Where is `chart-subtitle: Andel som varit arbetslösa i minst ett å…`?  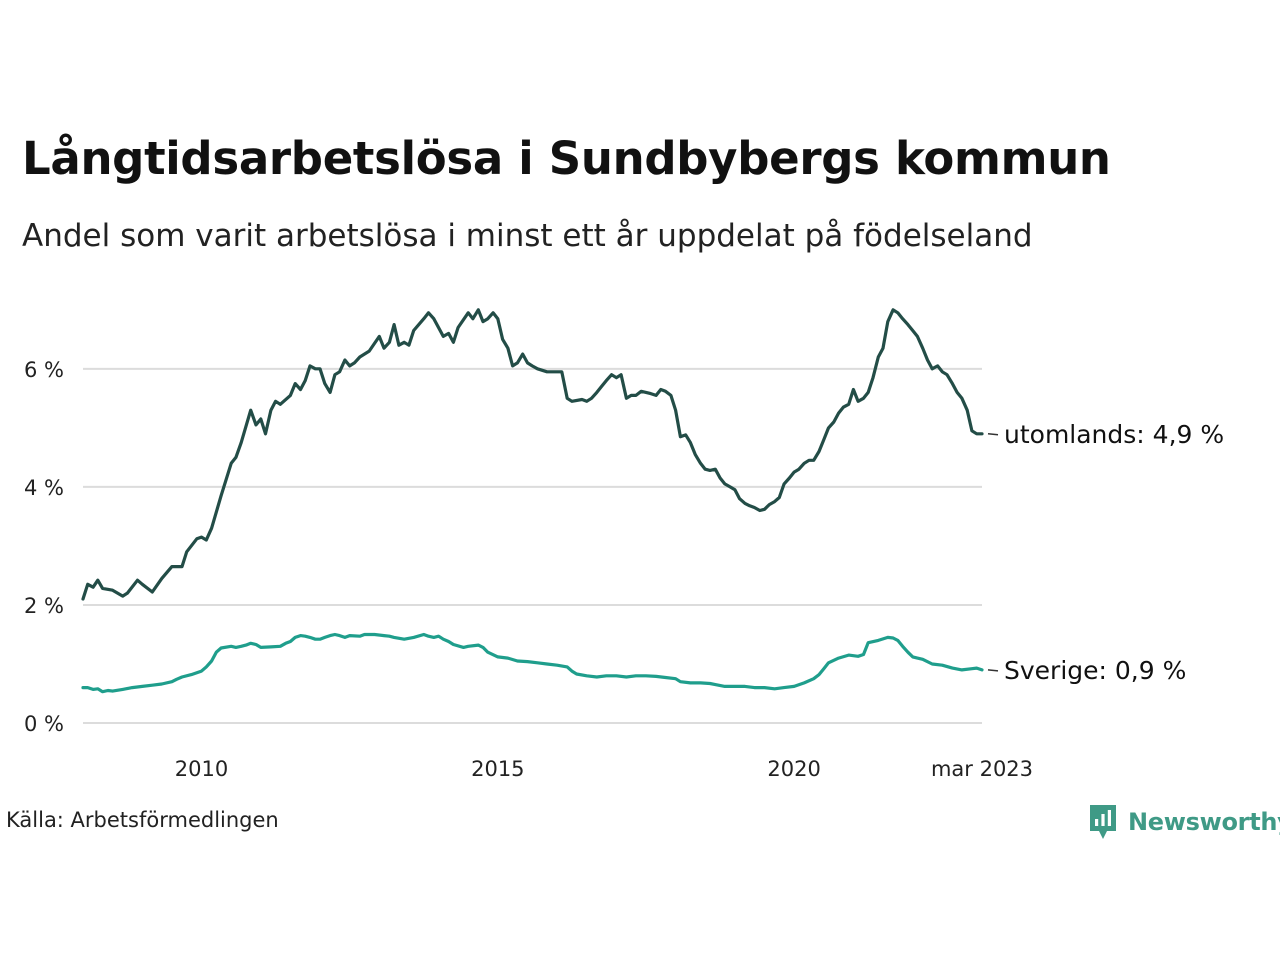
chart-subtitle: Andel som varit arbetslösa i minst ett å… is located at coordinates (527, 236).